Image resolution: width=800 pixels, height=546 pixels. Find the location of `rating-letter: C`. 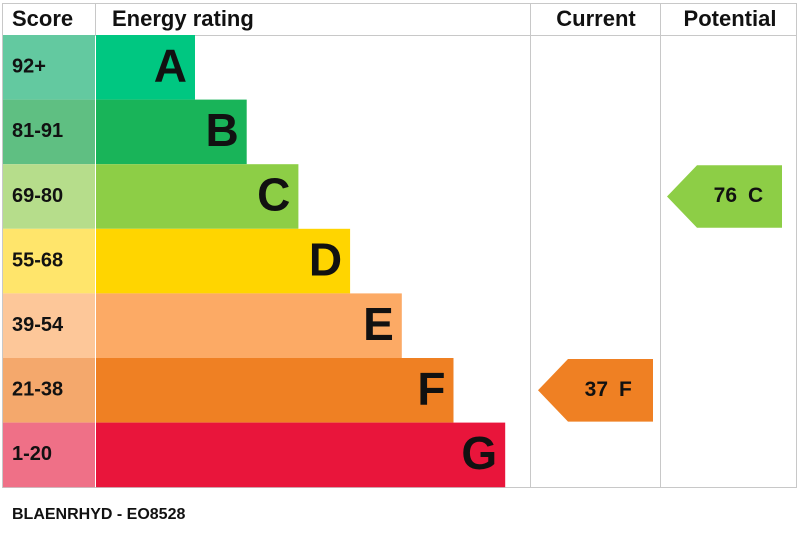

rating-letter: C is located at coordinates (273, 195).